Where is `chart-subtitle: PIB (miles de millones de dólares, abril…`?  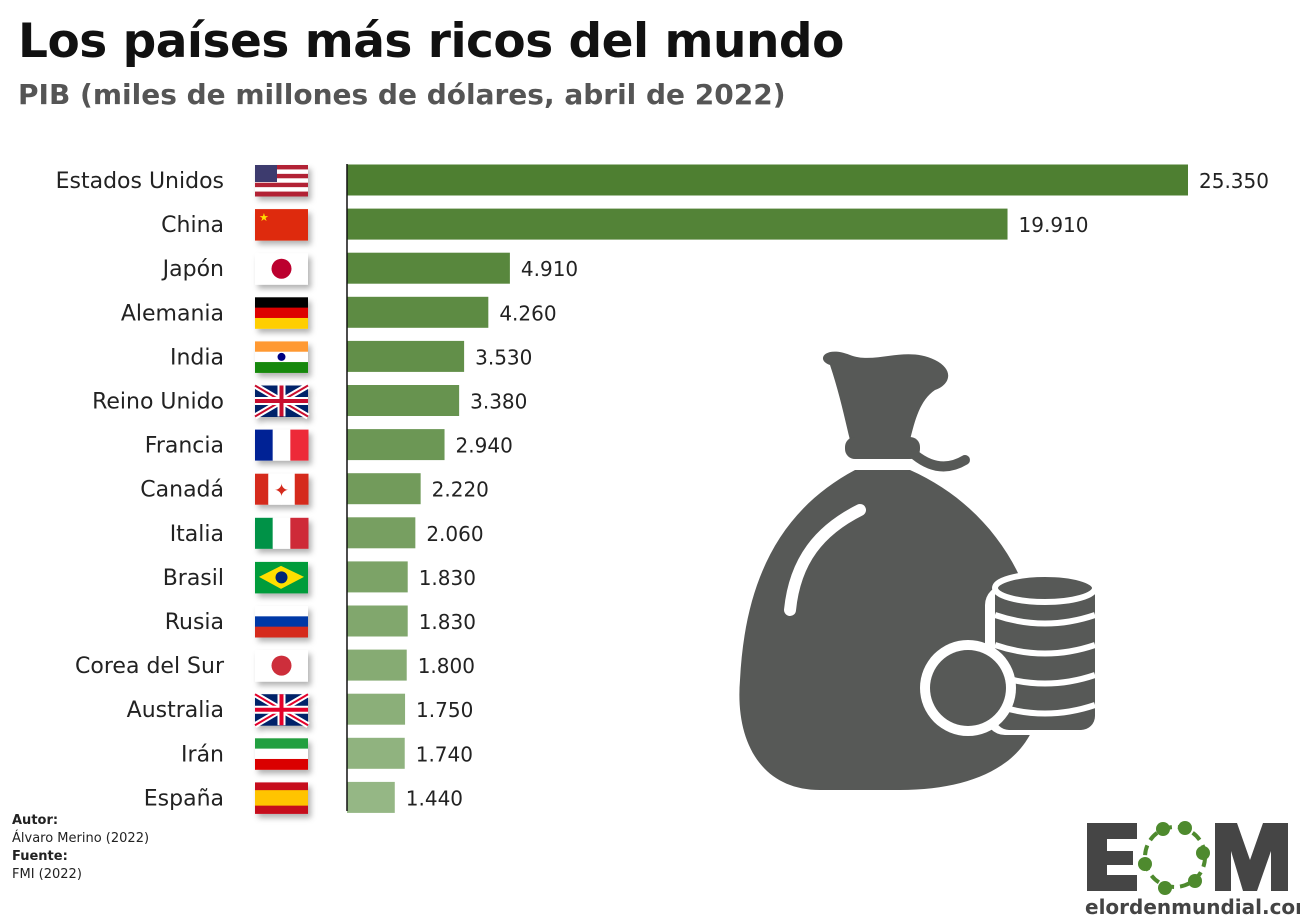
chart-subtitle: PIB (miles de millones de dólares, abril… is located at coordinates (402, 94).